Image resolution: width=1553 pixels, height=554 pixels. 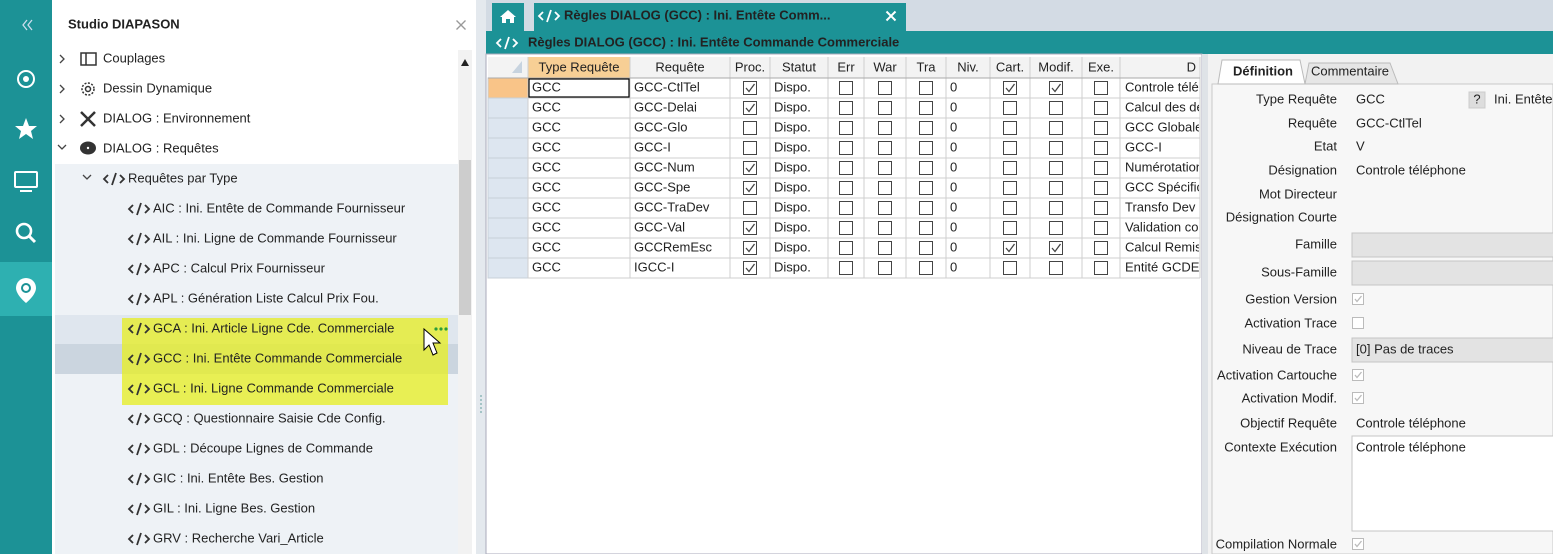 I want to click on column-header: Exe., so click(x=1101, y=66).